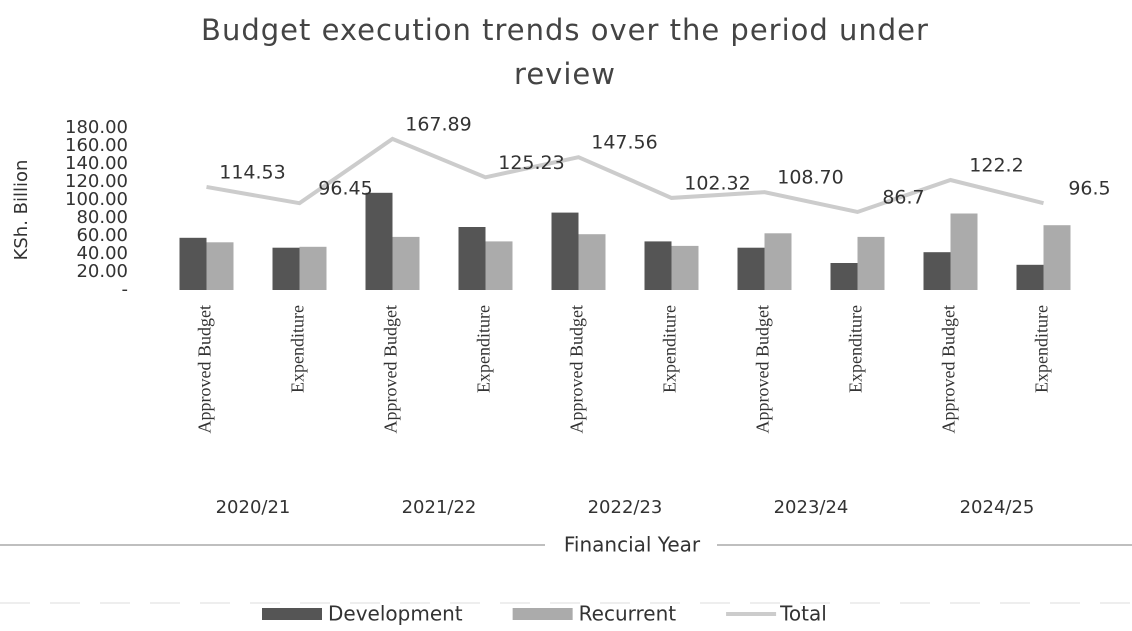 The height and width of the screenshot is (631, 1132). What do you see at coordinates (803, 614) in the screenshot?
I see `legend-label: Total` at bounding box center [803, 614].